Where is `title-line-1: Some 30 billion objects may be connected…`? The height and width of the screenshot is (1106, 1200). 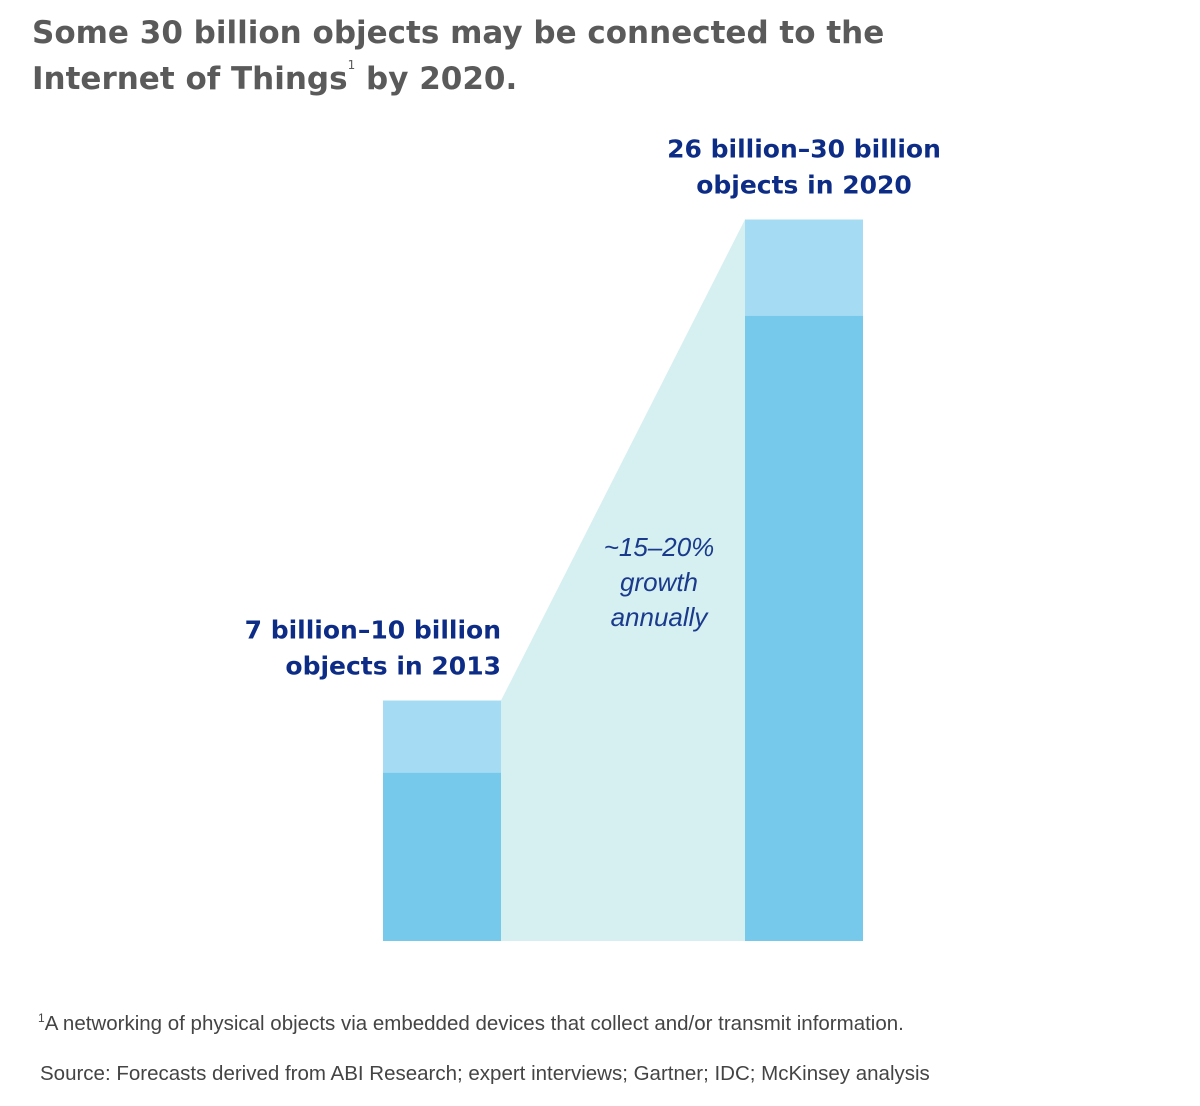 title-line-1: Some 30 billion objects may be connected… is located at coordinates (458, 33).